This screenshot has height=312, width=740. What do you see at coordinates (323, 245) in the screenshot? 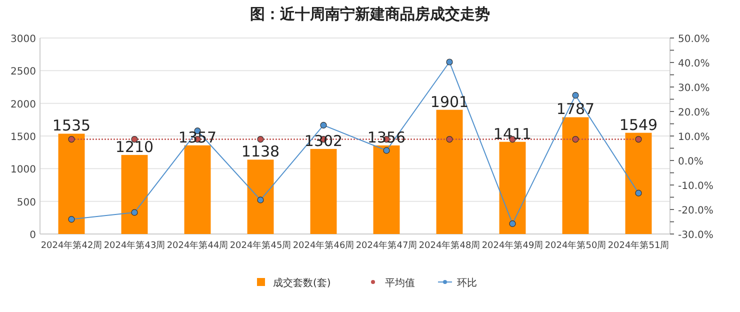
I see `x-tick-label: 2024年第46周` at bounding box center [323, 245].